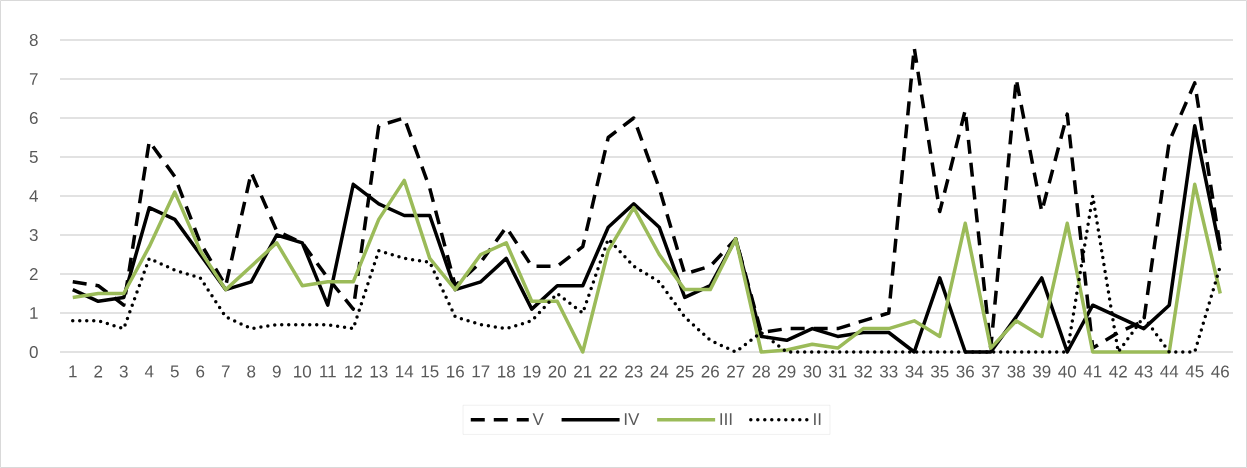 The height and width of the screenshot is (468, 1247). What do you see at coordinates (817, 419) in the screenshot?
I see `legend-label: II` at bounding box center [817, 419].